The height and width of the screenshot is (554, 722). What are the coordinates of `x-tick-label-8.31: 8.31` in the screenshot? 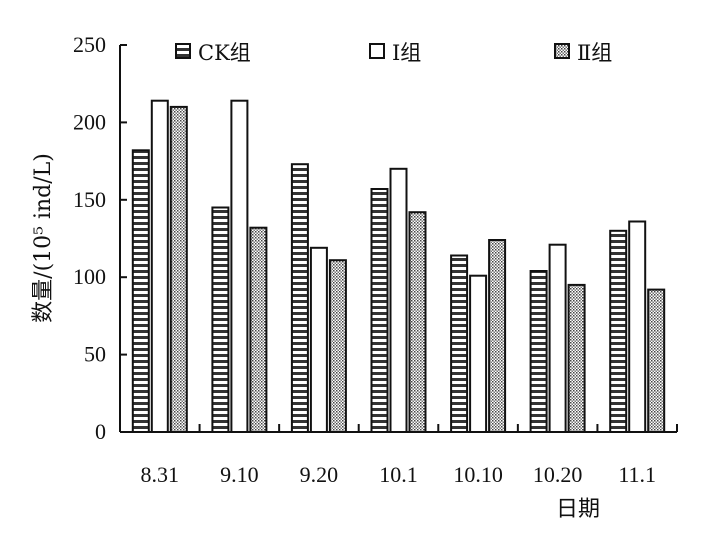 It's located at (160, 474).